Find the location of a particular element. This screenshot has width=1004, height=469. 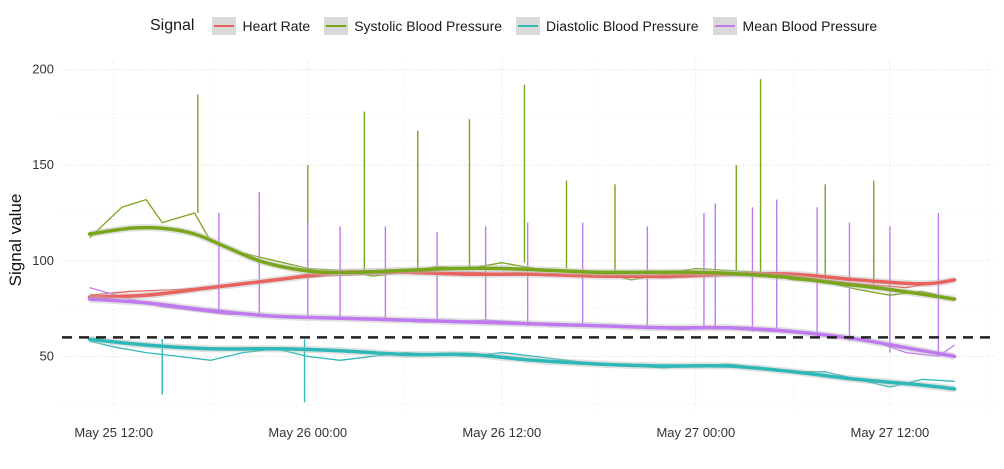

trend-line-diastolic-blood-pressure is located at coordinates (522, 364).